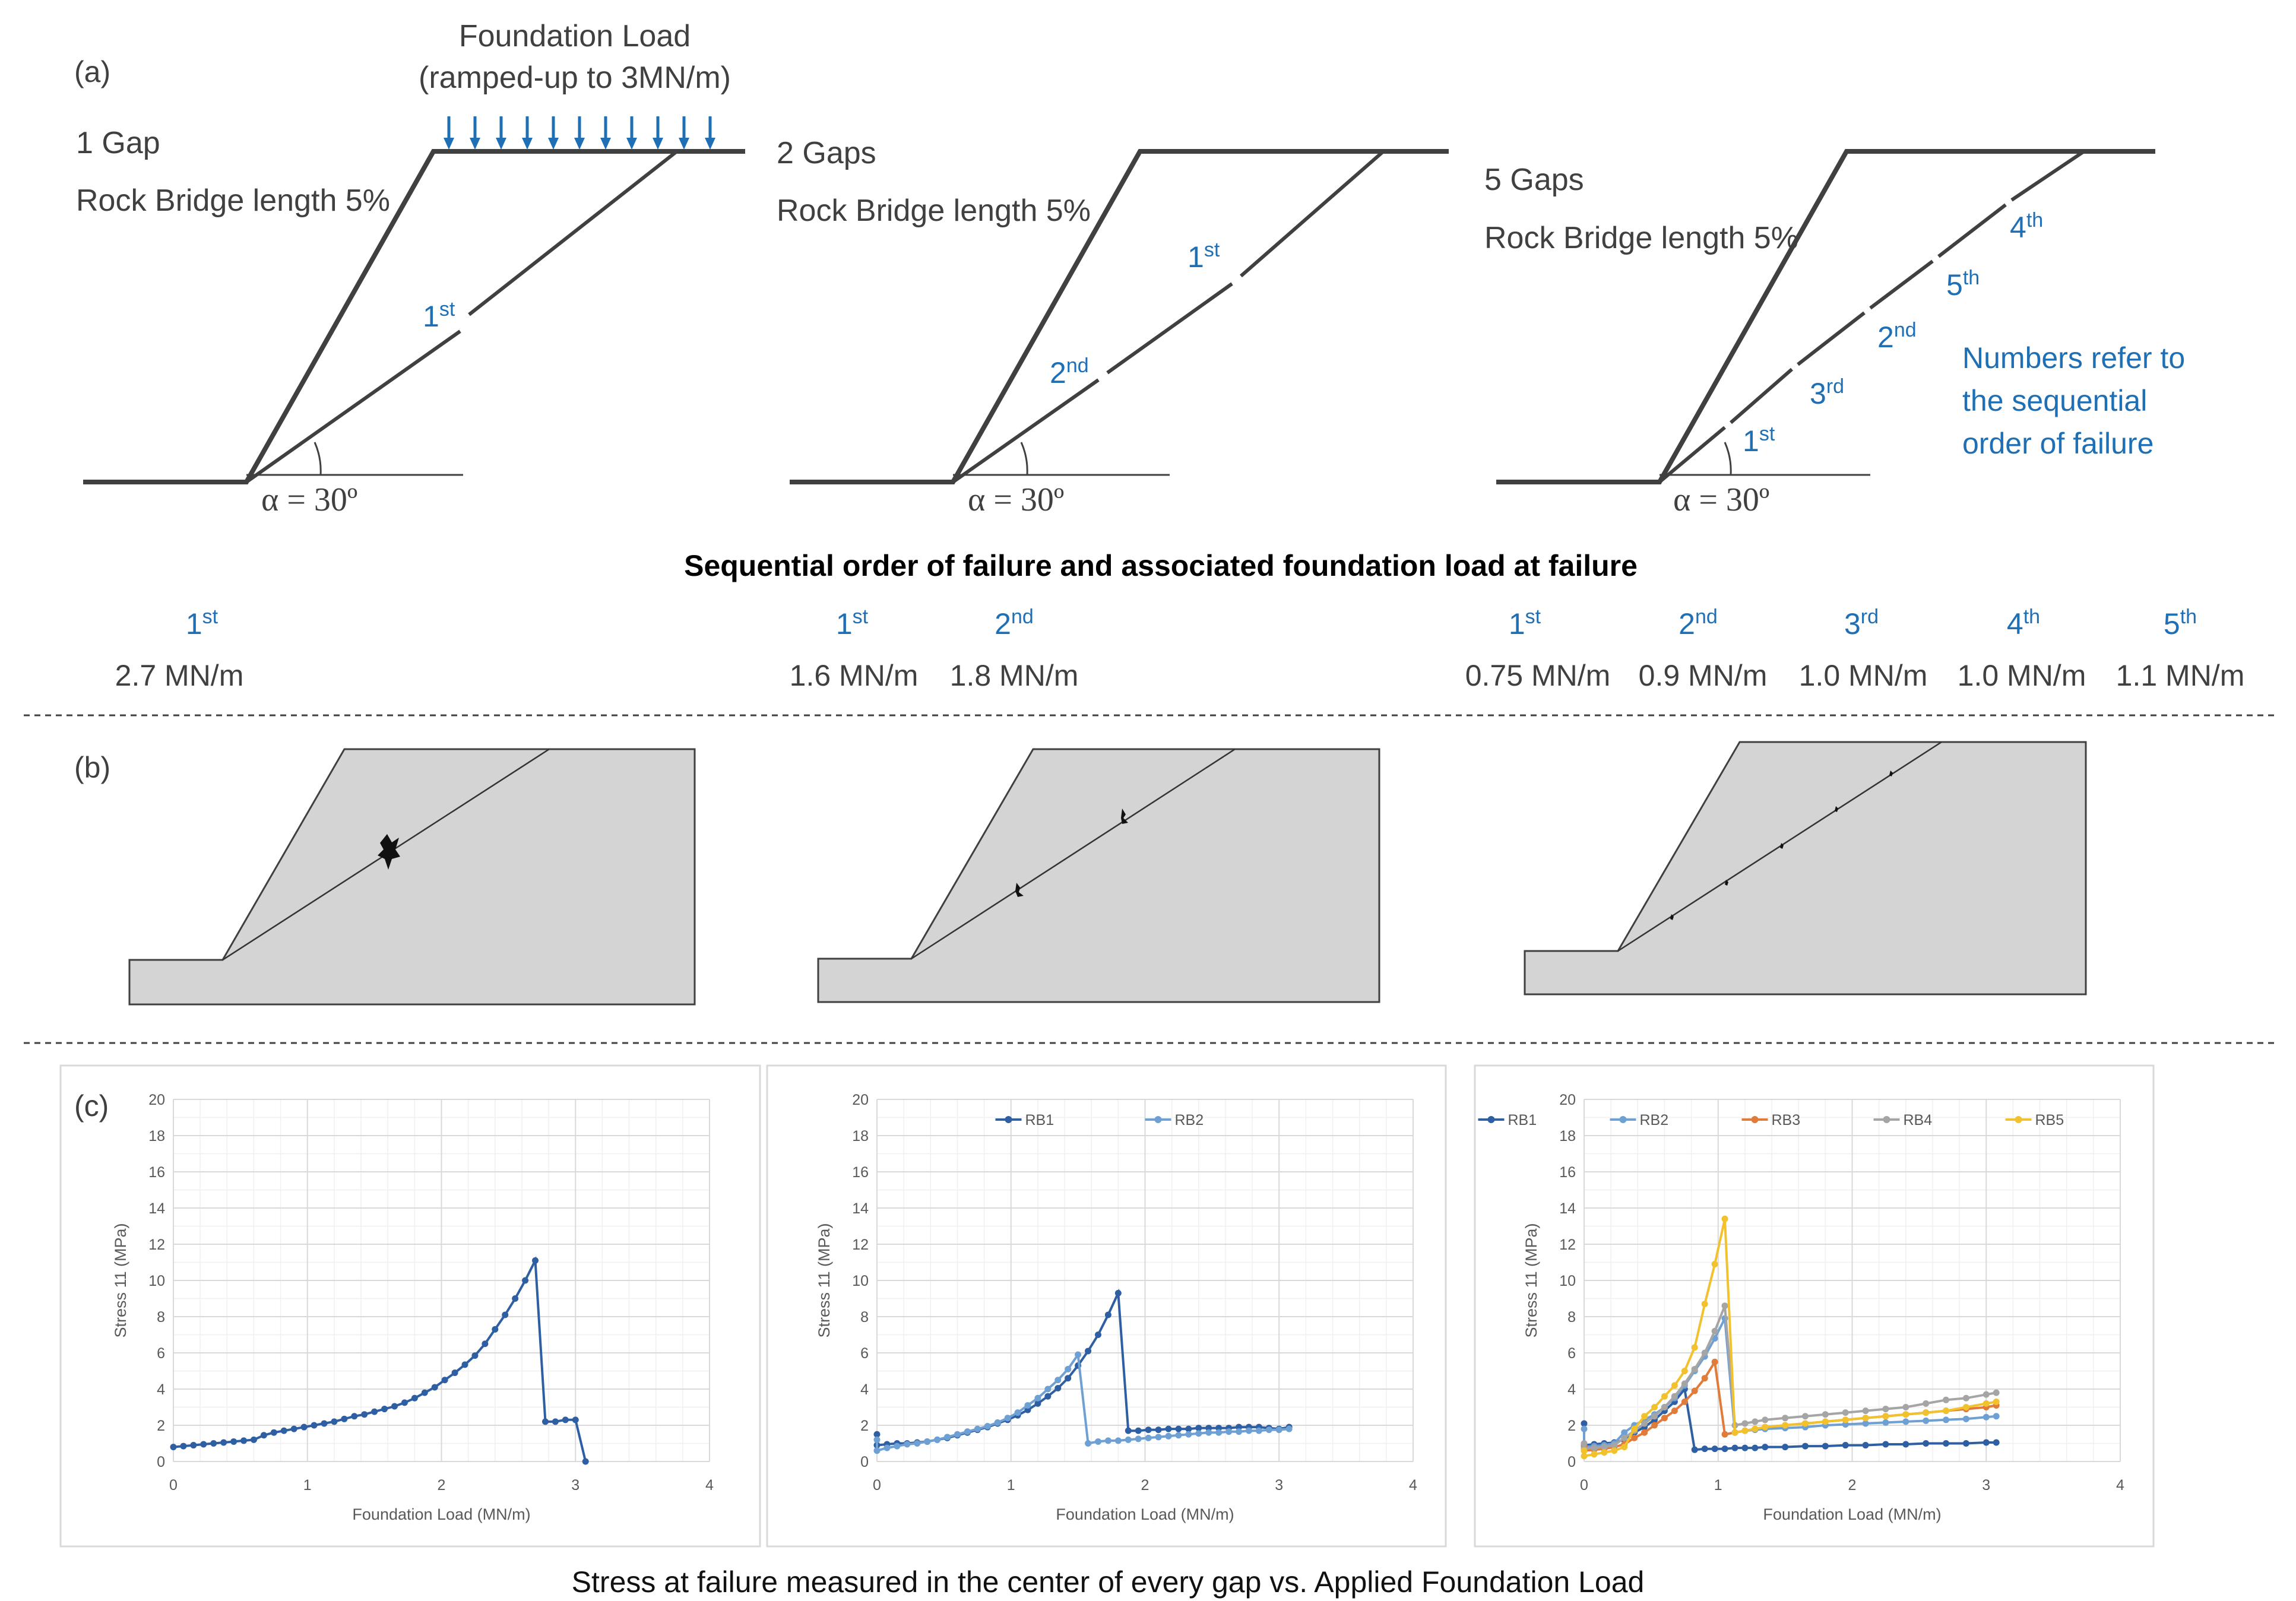  Describe the element at coordinates (1827, 392) in the screenshot. I see `slope-3-gap-3rd: 3rd` at that location.